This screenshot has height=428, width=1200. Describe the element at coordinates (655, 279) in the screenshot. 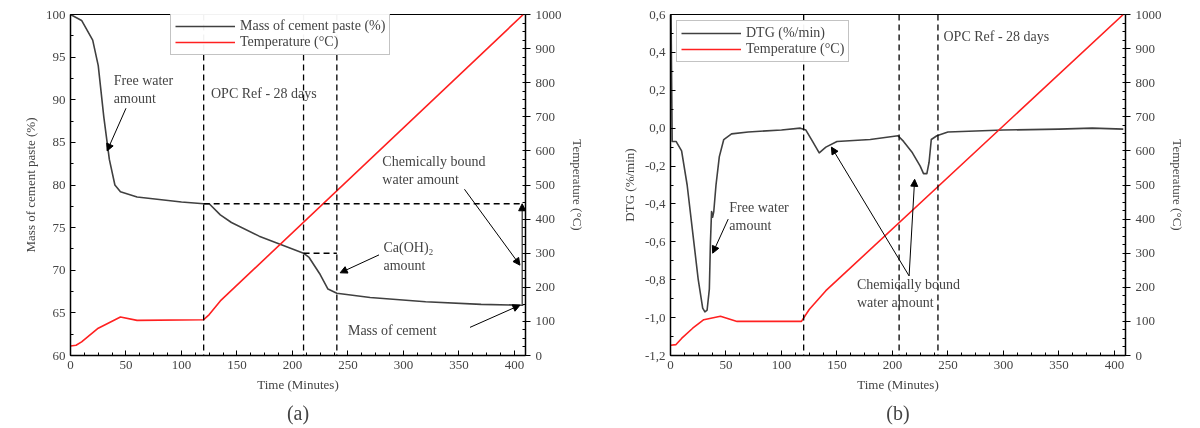

I see `y-tick-label: -0,8` at that location.